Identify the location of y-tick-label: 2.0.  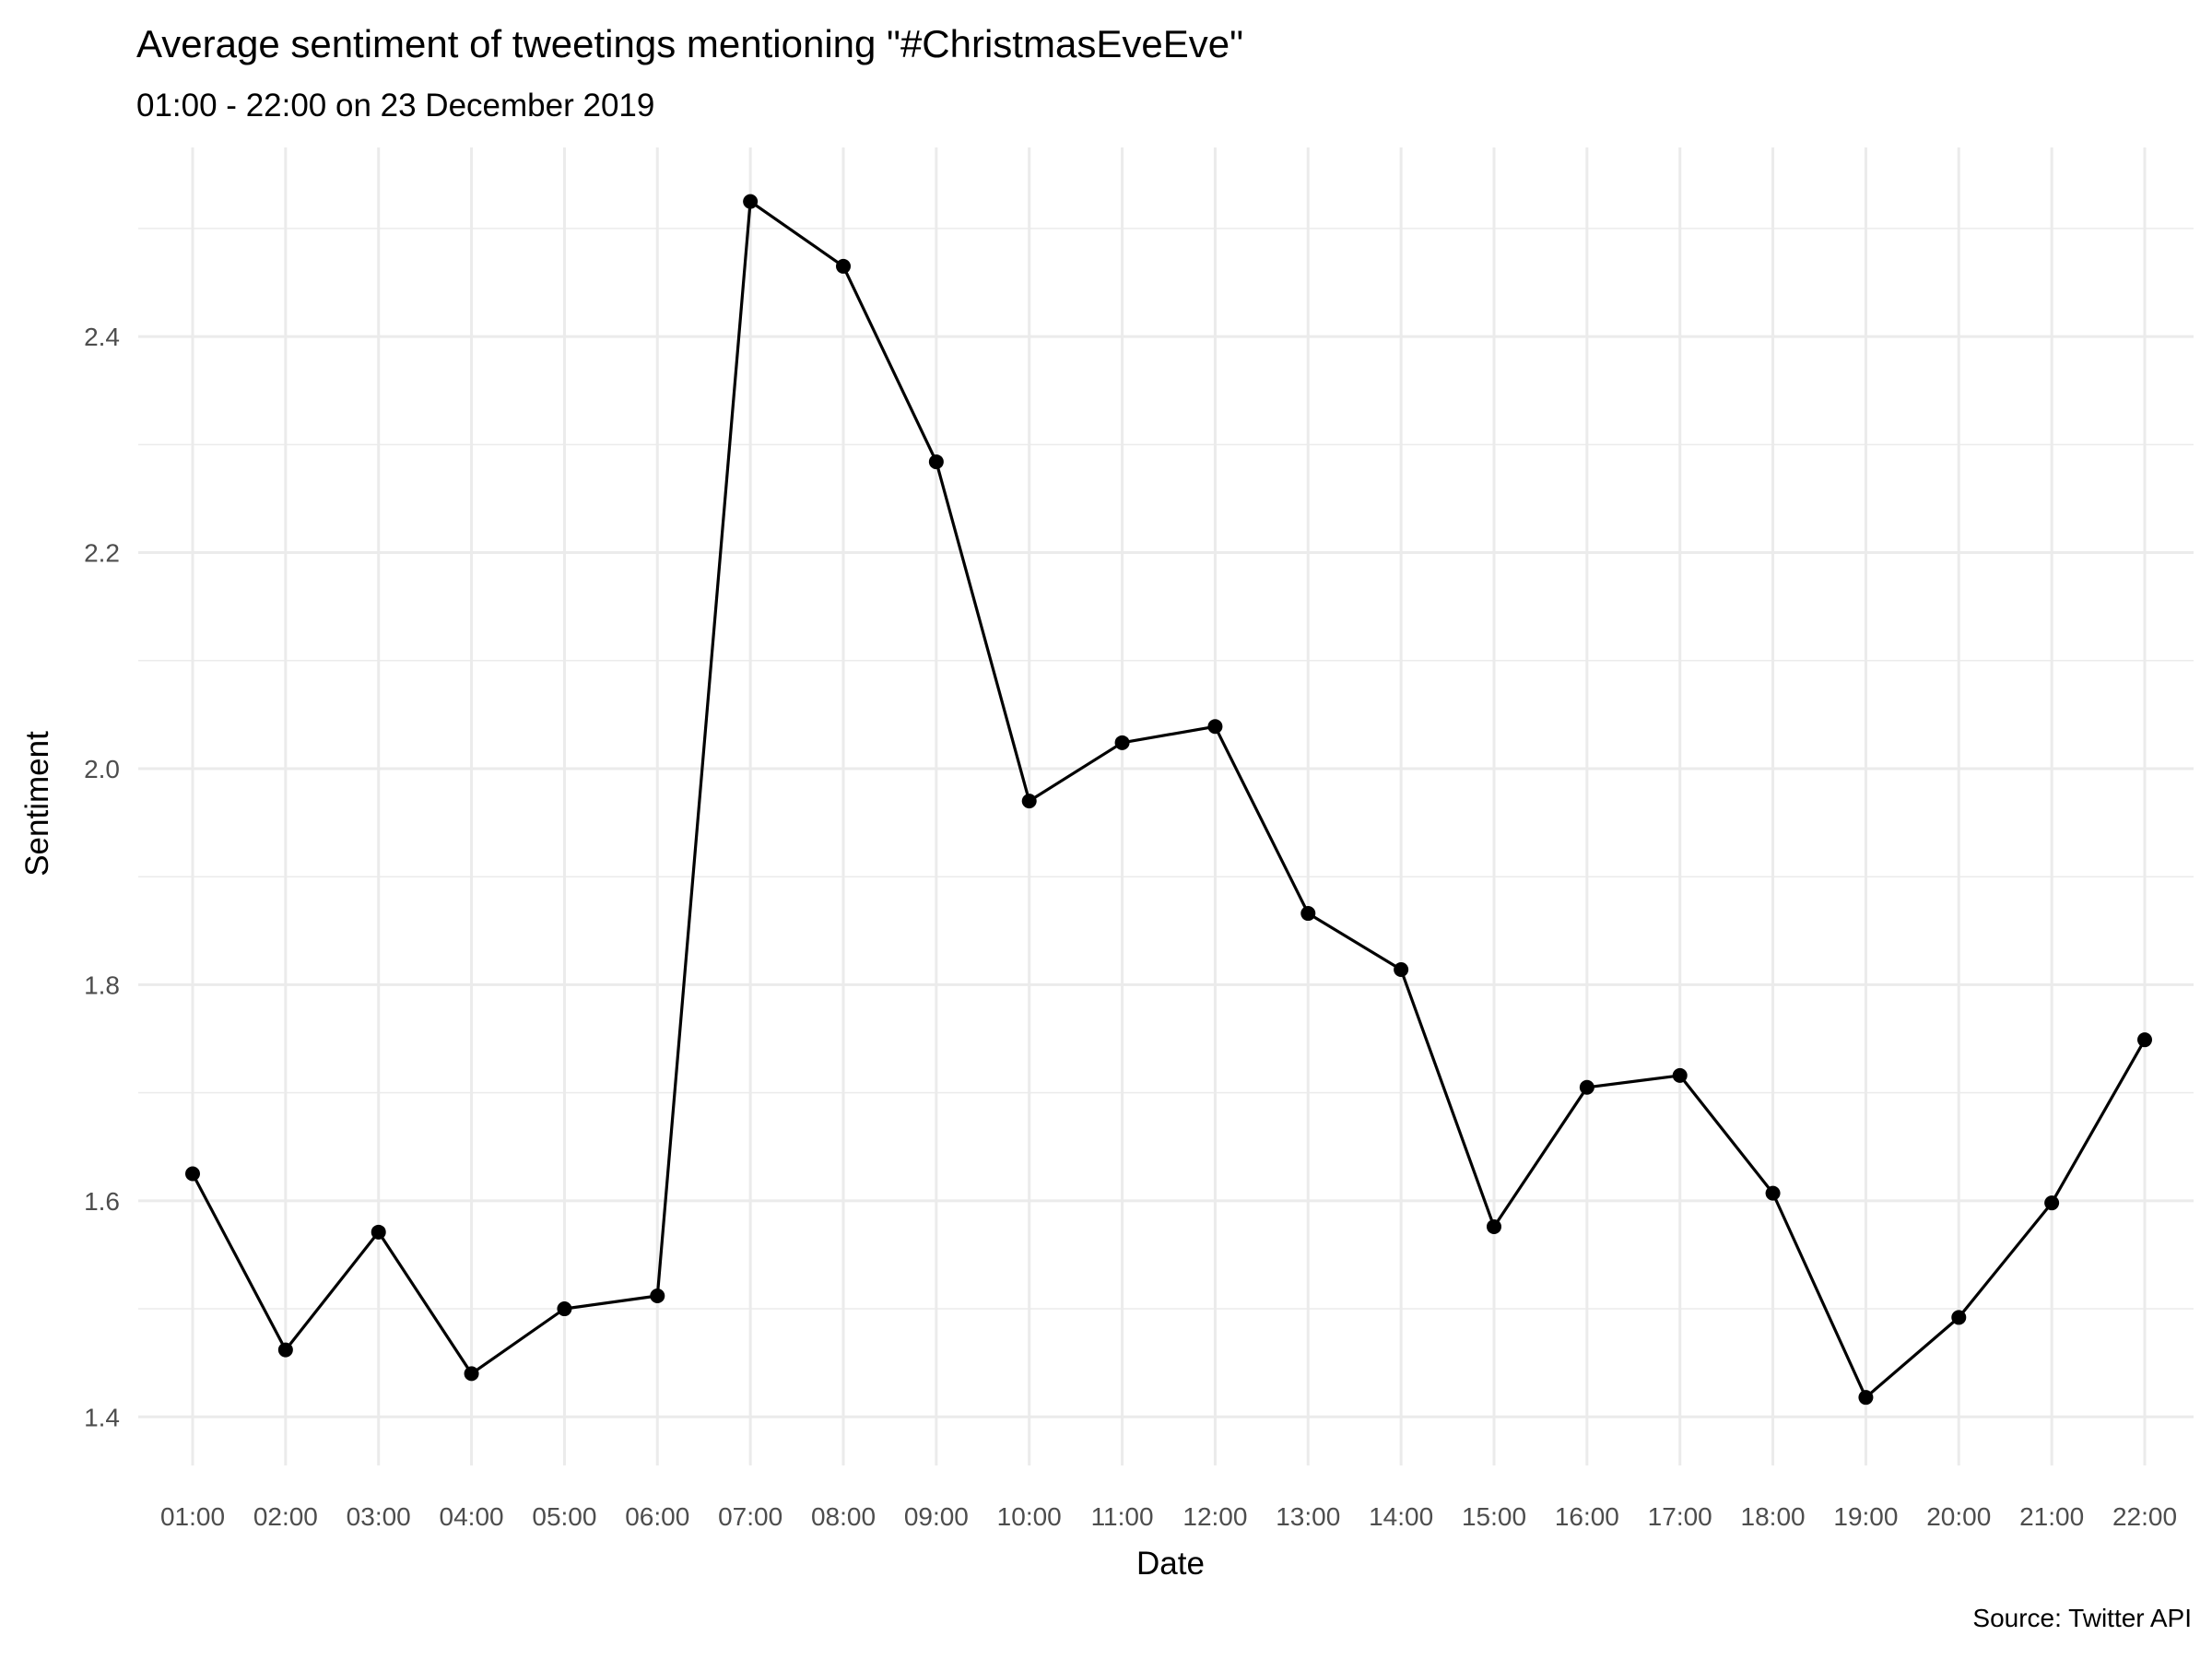
(102, 769).